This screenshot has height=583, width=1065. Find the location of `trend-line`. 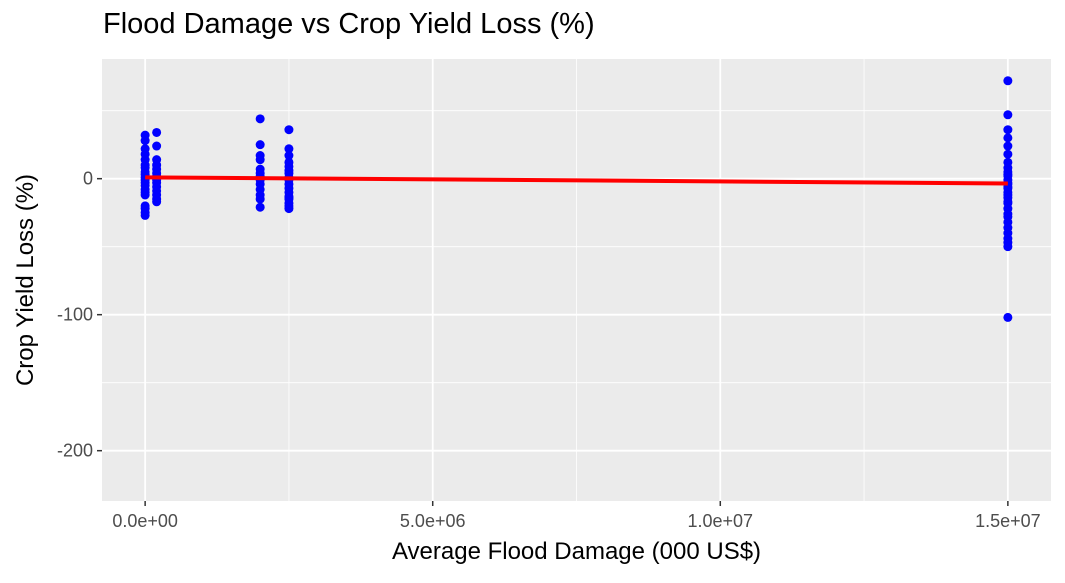

trend-line is located at coordinates (576, 180).